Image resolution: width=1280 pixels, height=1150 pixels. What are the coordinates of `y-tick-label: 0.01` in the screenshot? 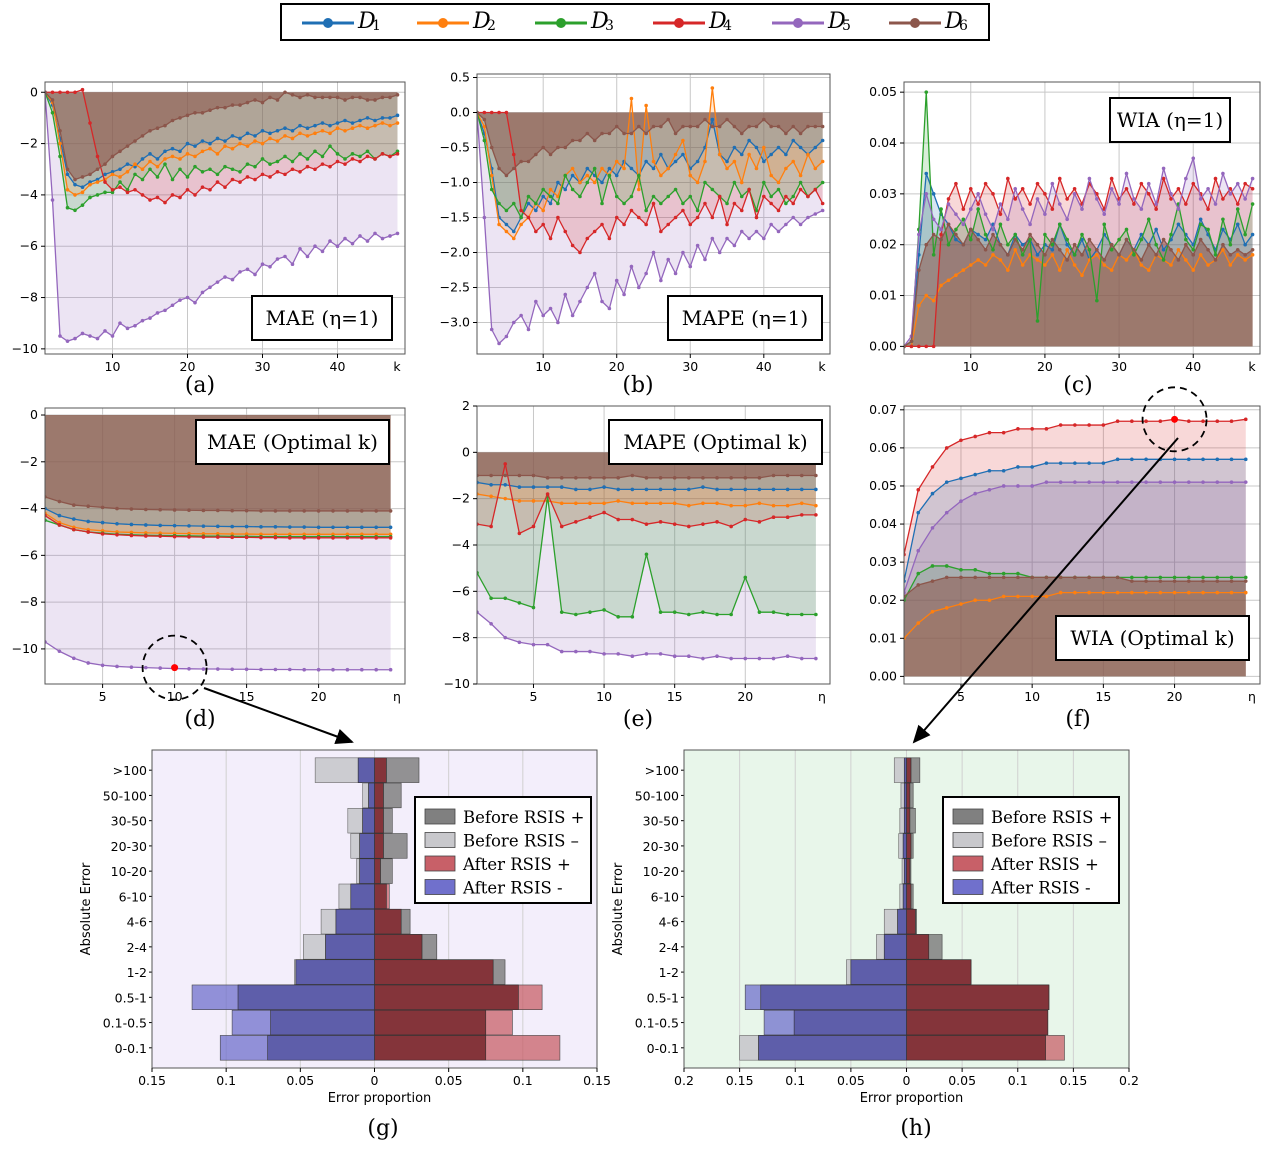 It's located at (883, 637).